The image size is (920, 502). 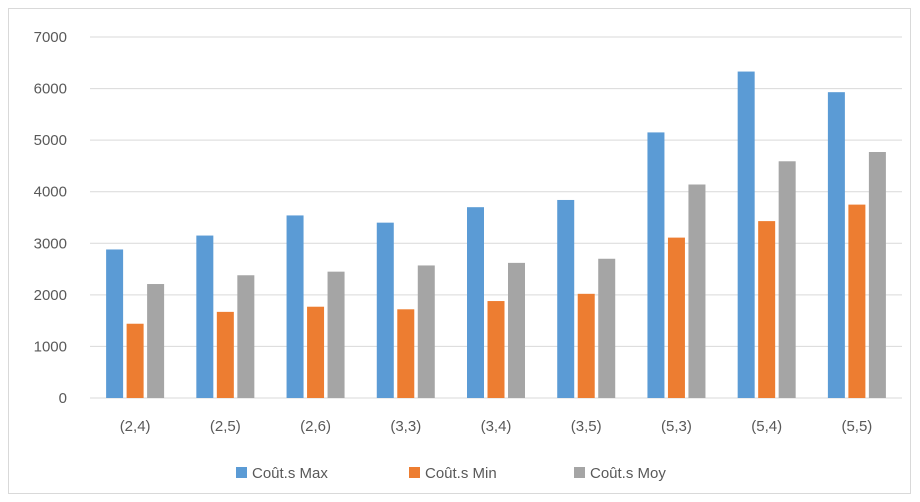 What do you see at coordinates (50, 140) in the screenshot?
I see `y-tick-label: 5000` at bounding box center [50, 140].